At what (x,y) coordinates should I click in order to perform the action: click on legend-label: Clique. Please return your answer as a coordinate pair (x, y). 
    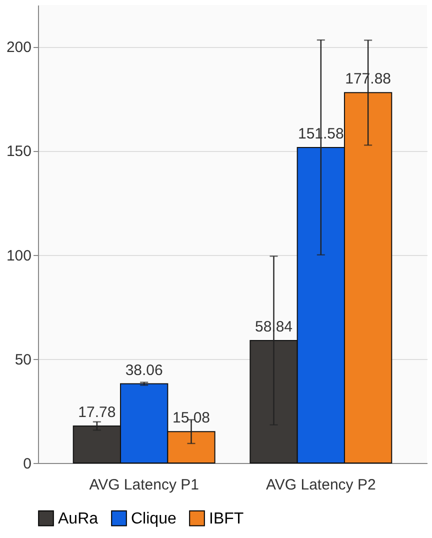
    Looking at the image, I should click on (153, 519).